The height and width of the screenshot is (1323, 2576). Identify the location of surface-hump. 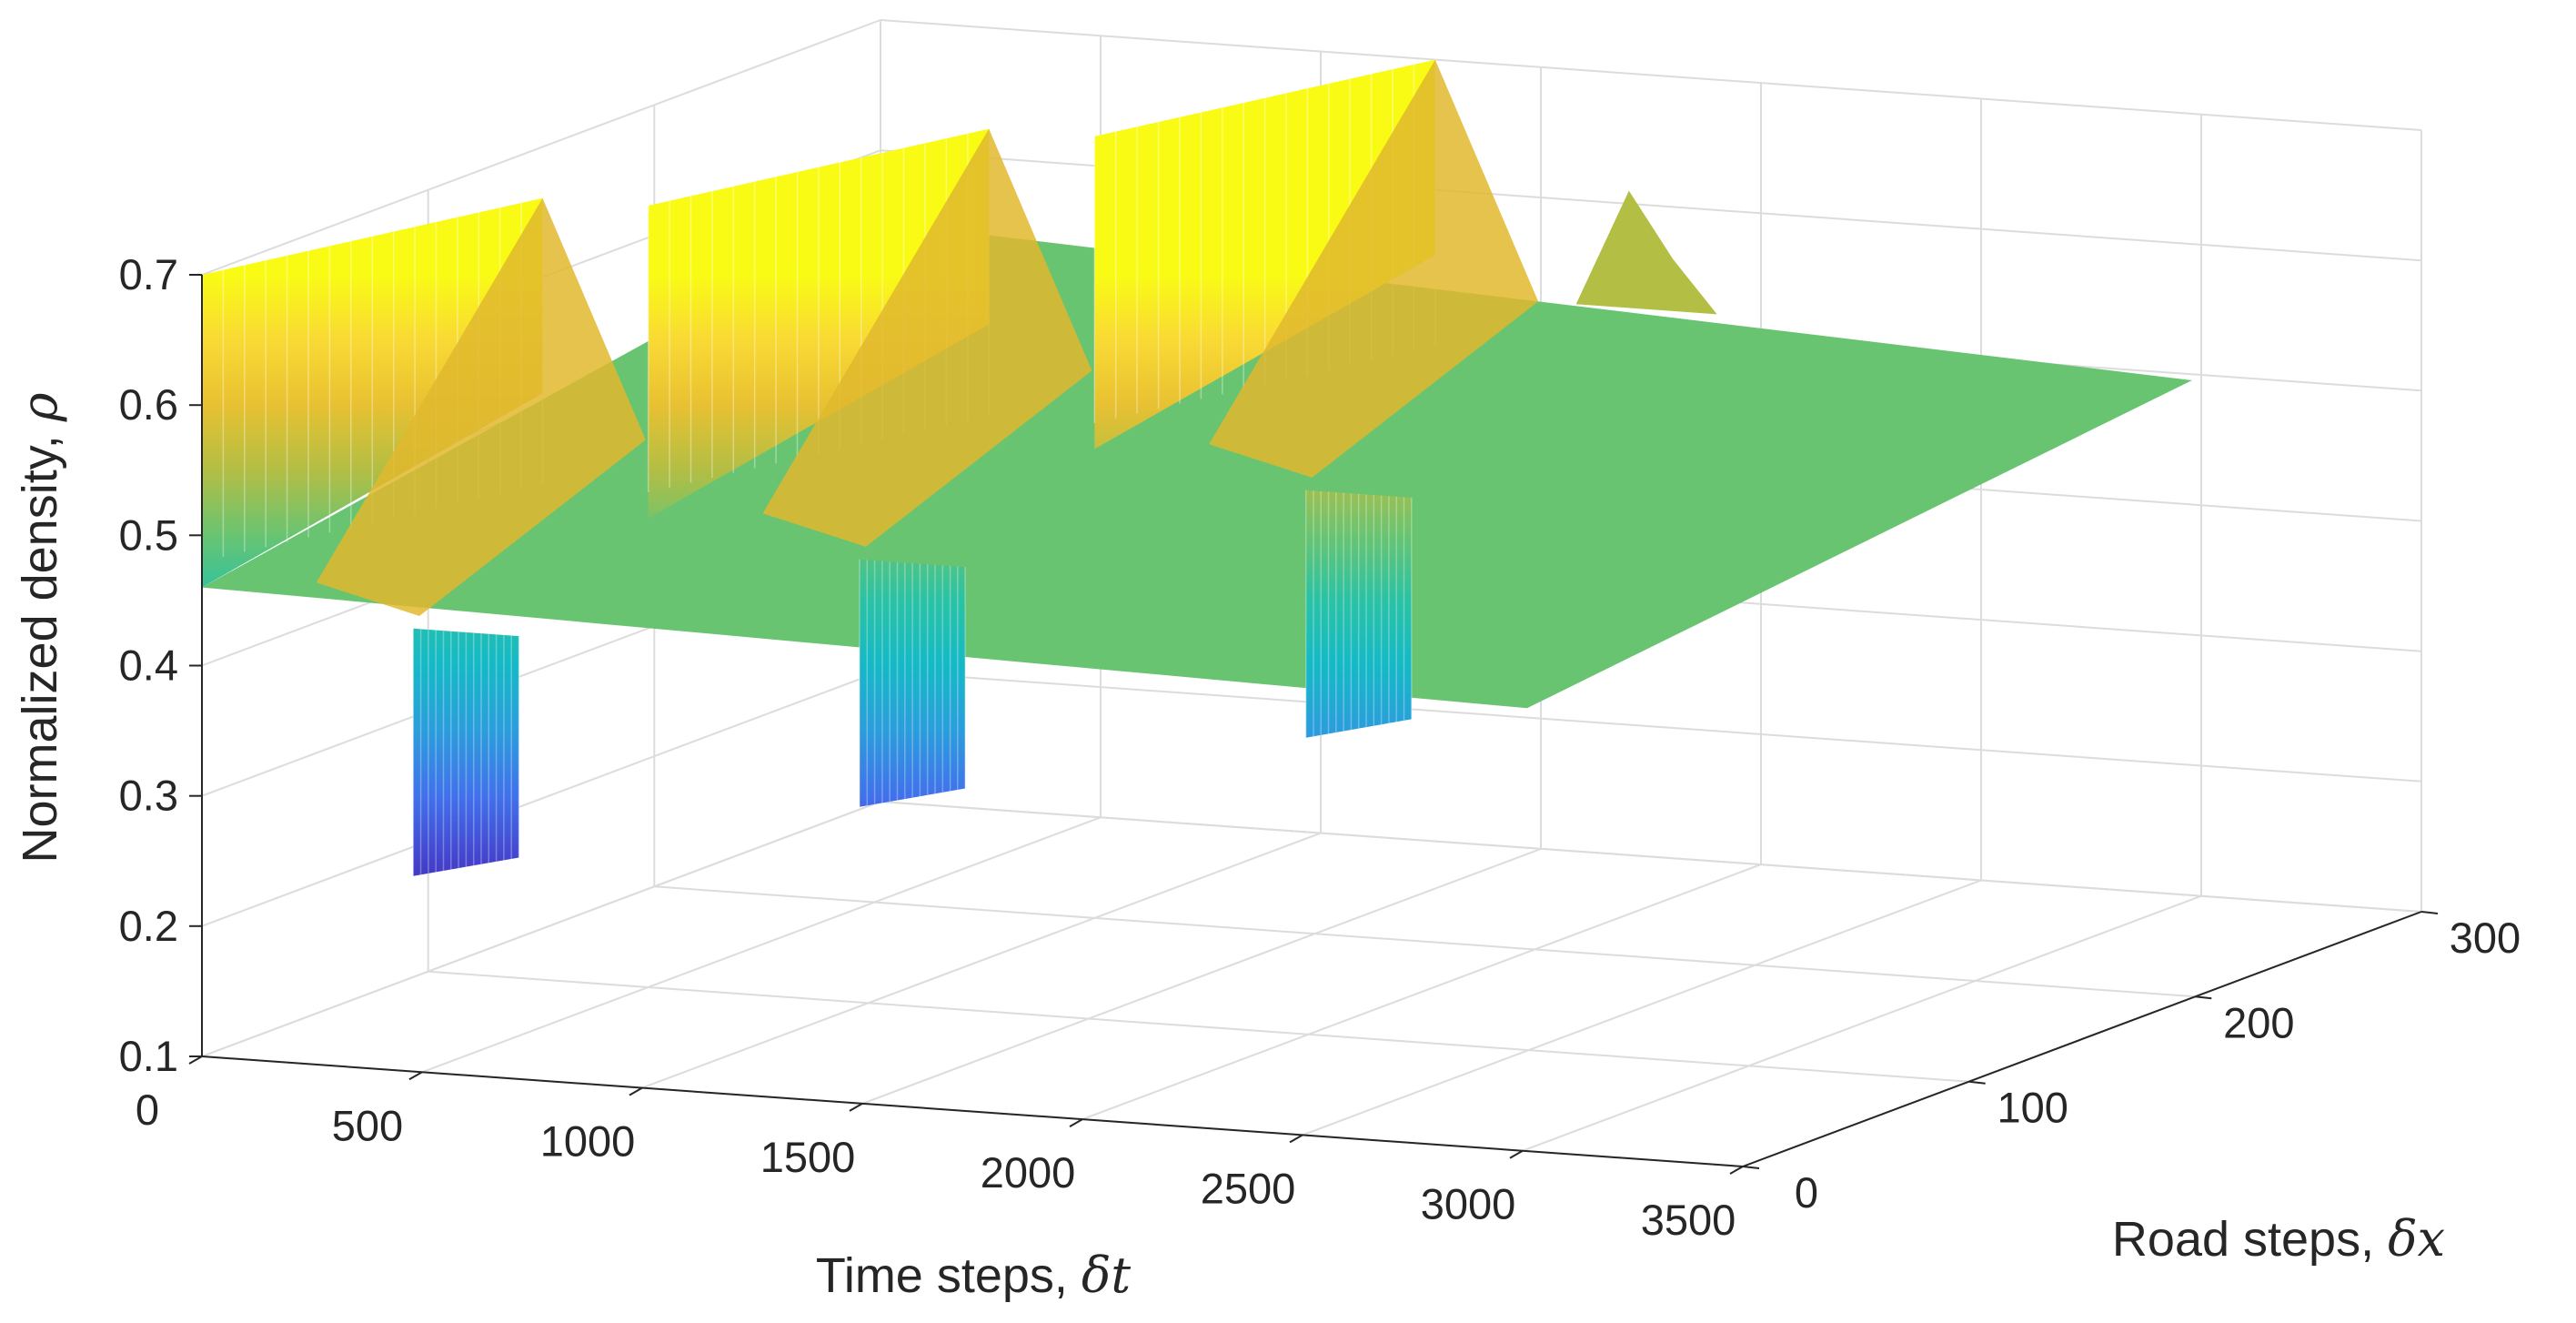
(1646, 252).